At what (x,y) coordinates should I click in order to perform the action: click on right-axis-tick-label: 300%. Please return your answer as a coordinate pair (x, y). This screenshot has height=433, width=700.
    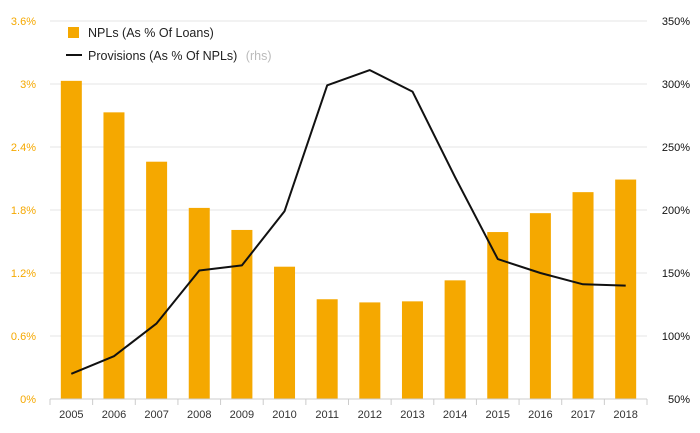
    Looking at the image, I should click on (676, 85).